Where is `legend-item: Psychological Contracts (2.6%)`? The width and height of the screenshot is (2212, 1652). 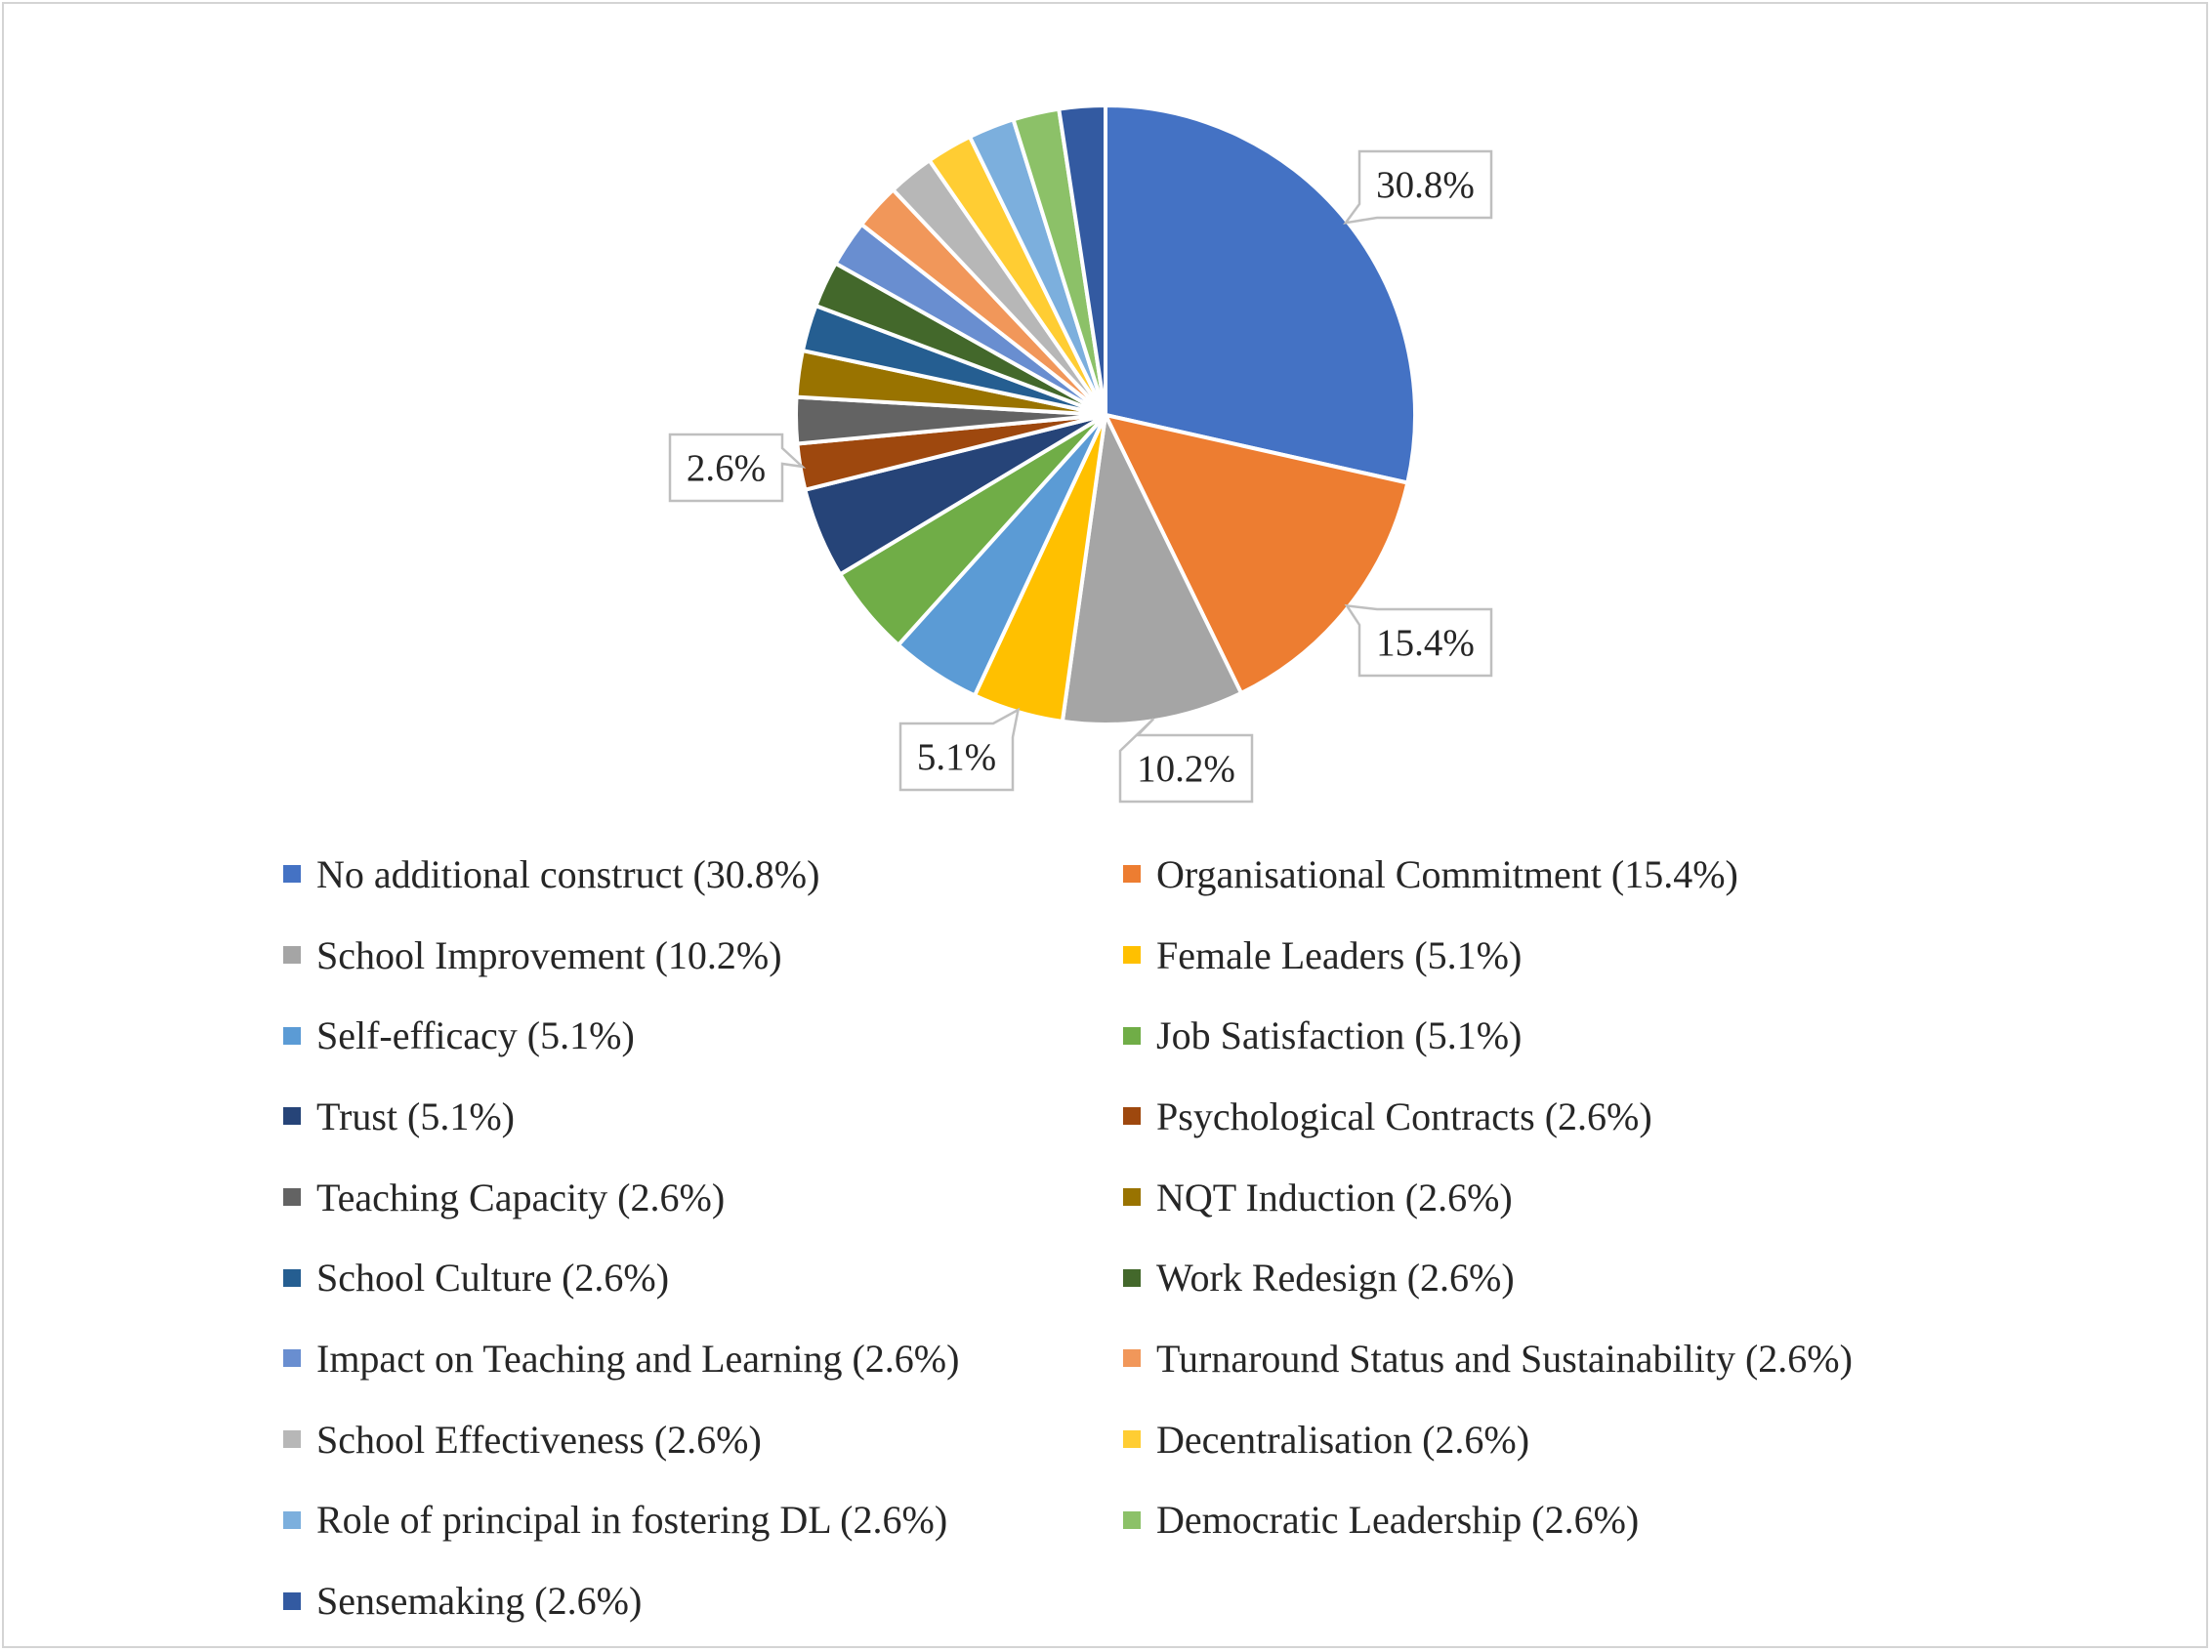
legend-item: Psychological Contracts (2.6%) is located at coordinates (1562, 1116).